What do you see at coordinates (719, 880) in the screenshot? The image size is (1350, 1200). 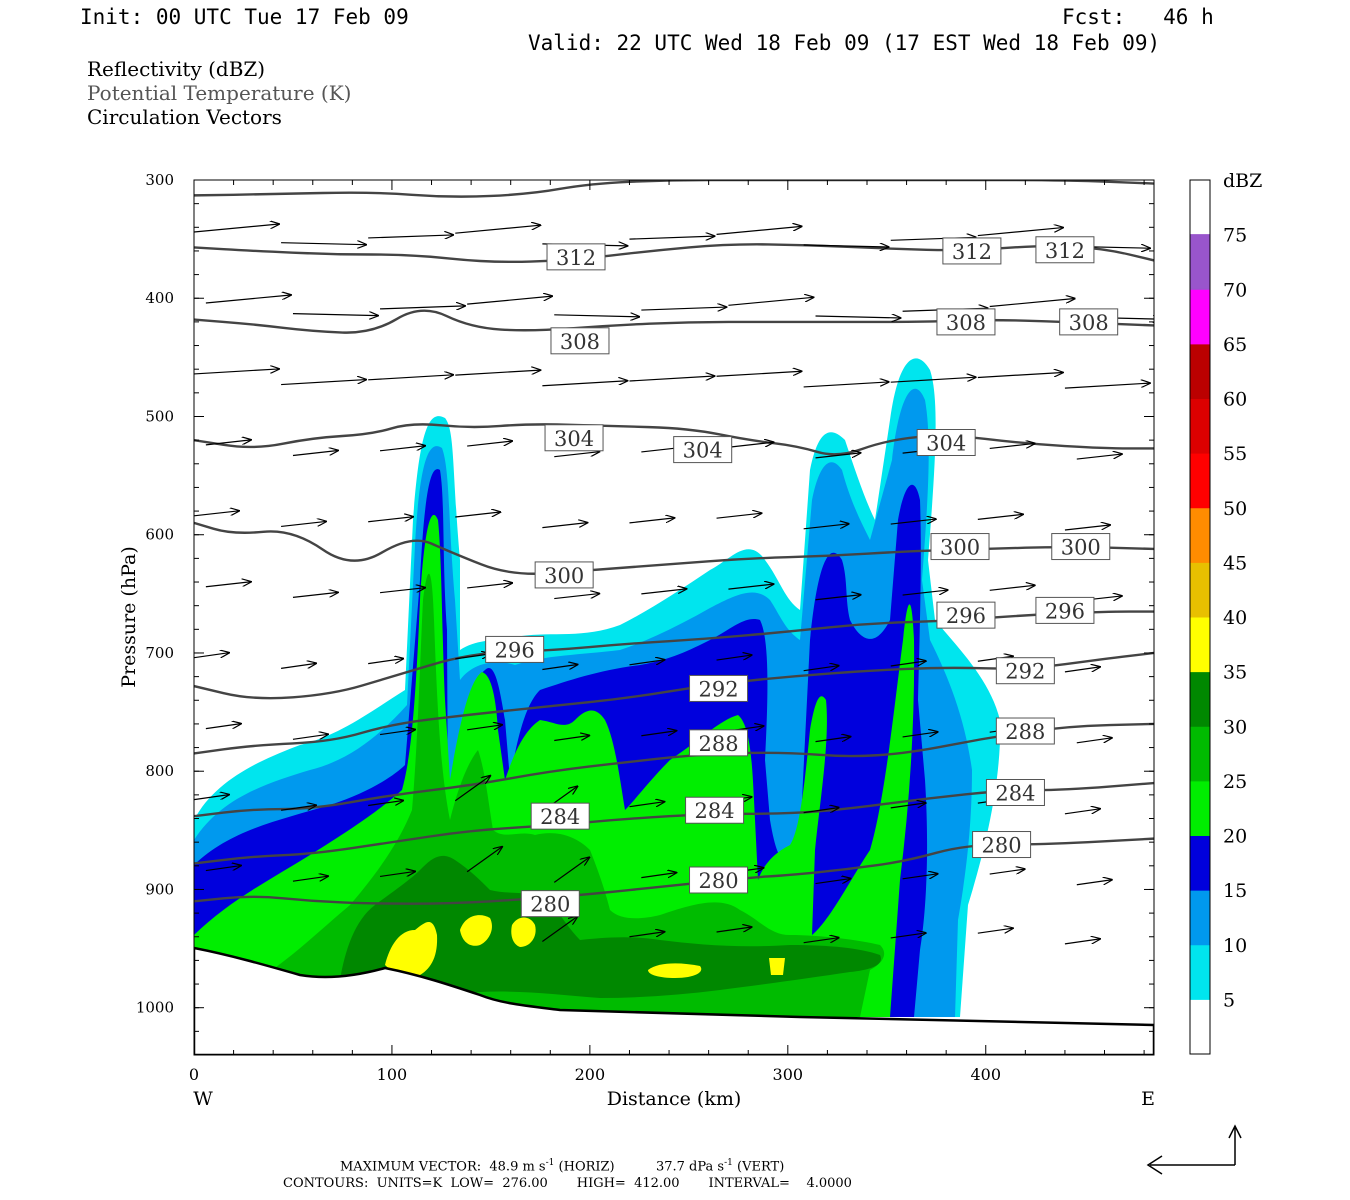 I see `theta-label-280-1: 280` at bounding box center [719, 880].